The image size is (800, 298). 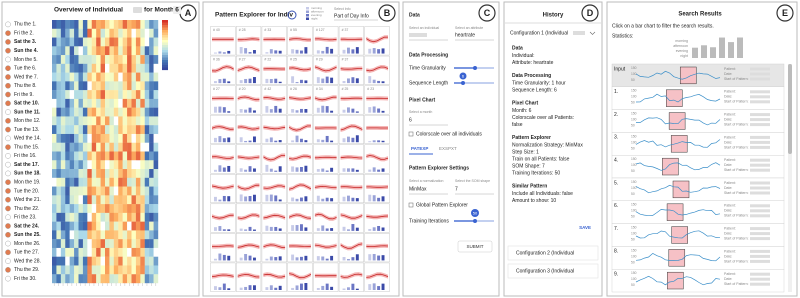 What do you see at coordinates (585, 227) in the screenshot?
I see `label: SAVE` at bounding box center [585, 227].